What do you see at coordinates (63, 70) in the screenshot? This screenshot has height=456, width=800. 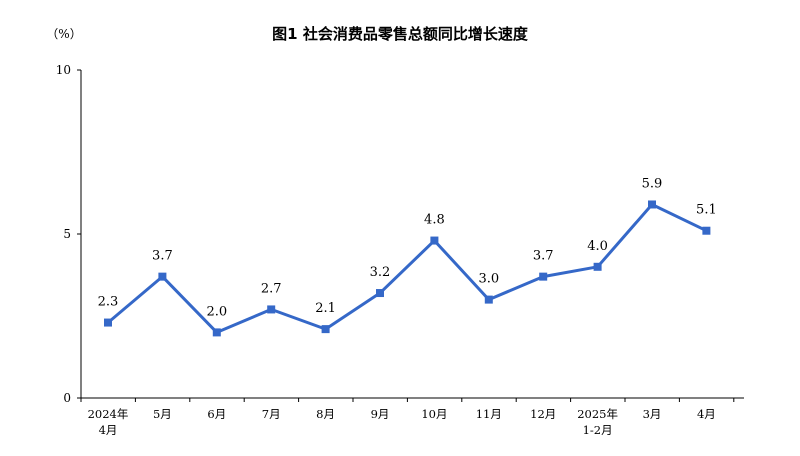 I see `y-tick-label: 10` at bounding box center [63, 70].